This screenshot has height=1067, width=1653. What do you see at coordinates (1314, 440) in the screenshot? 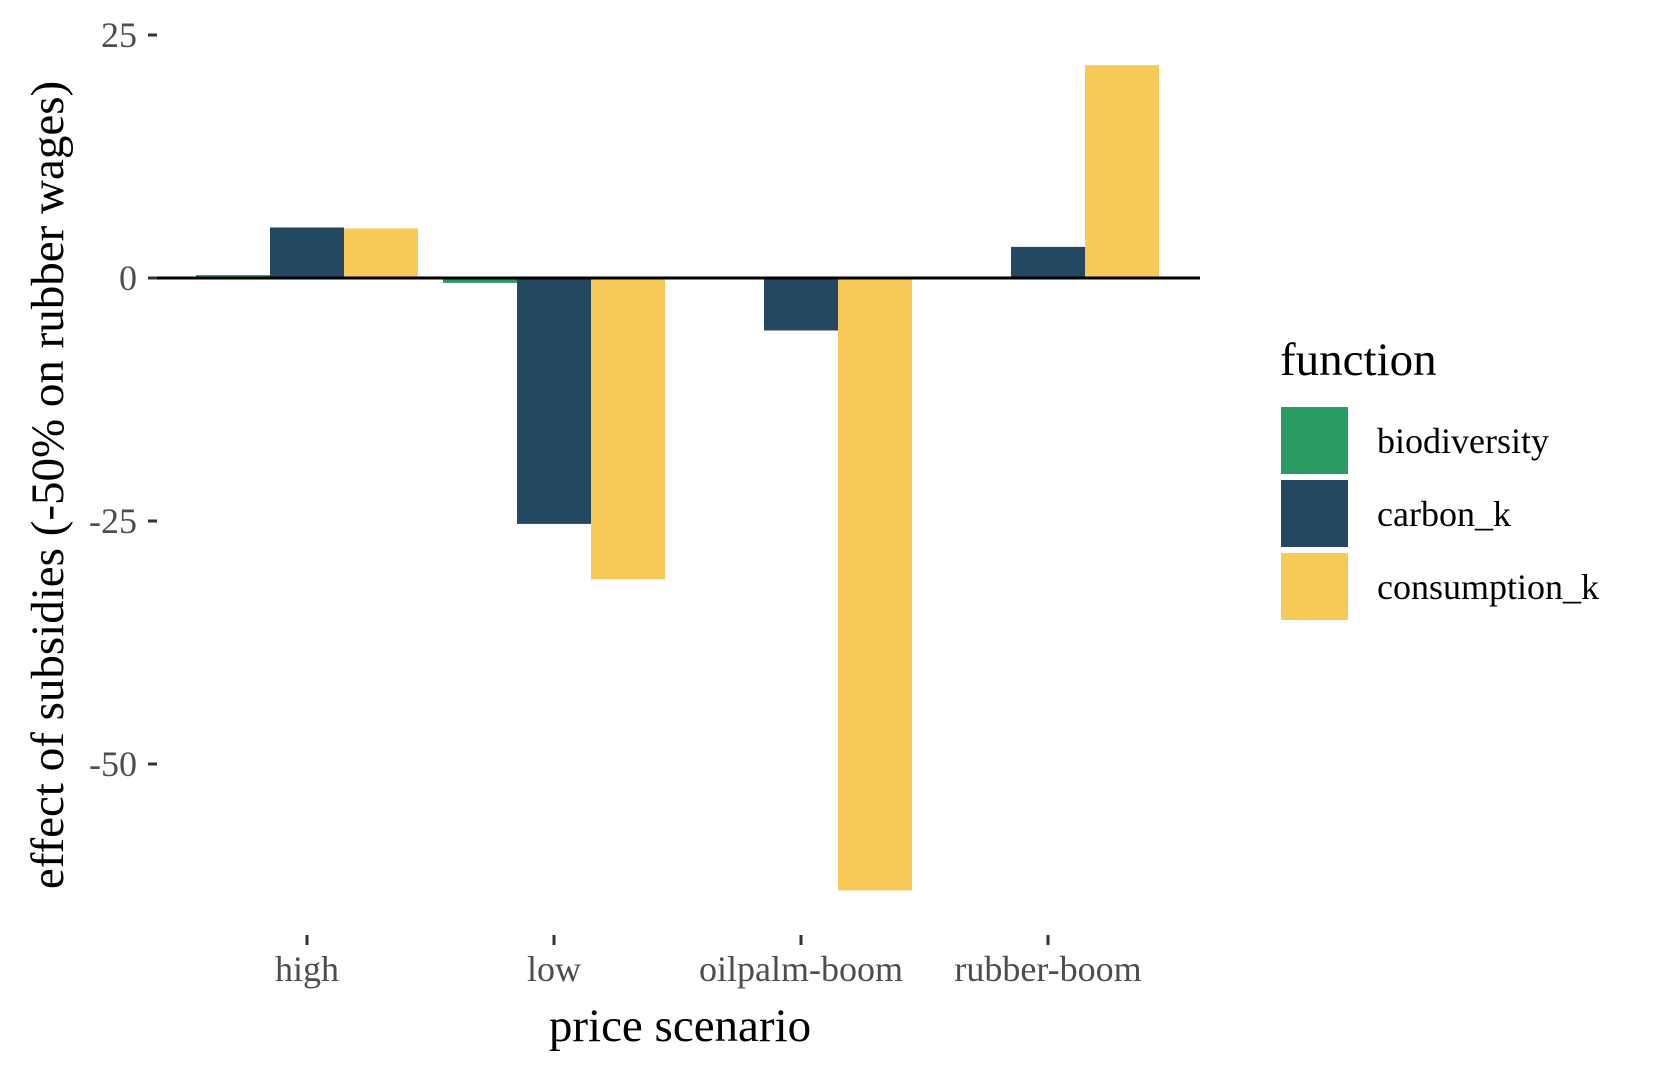
I see `legend-key-biodiversity` at bounding box center [1314, 440].